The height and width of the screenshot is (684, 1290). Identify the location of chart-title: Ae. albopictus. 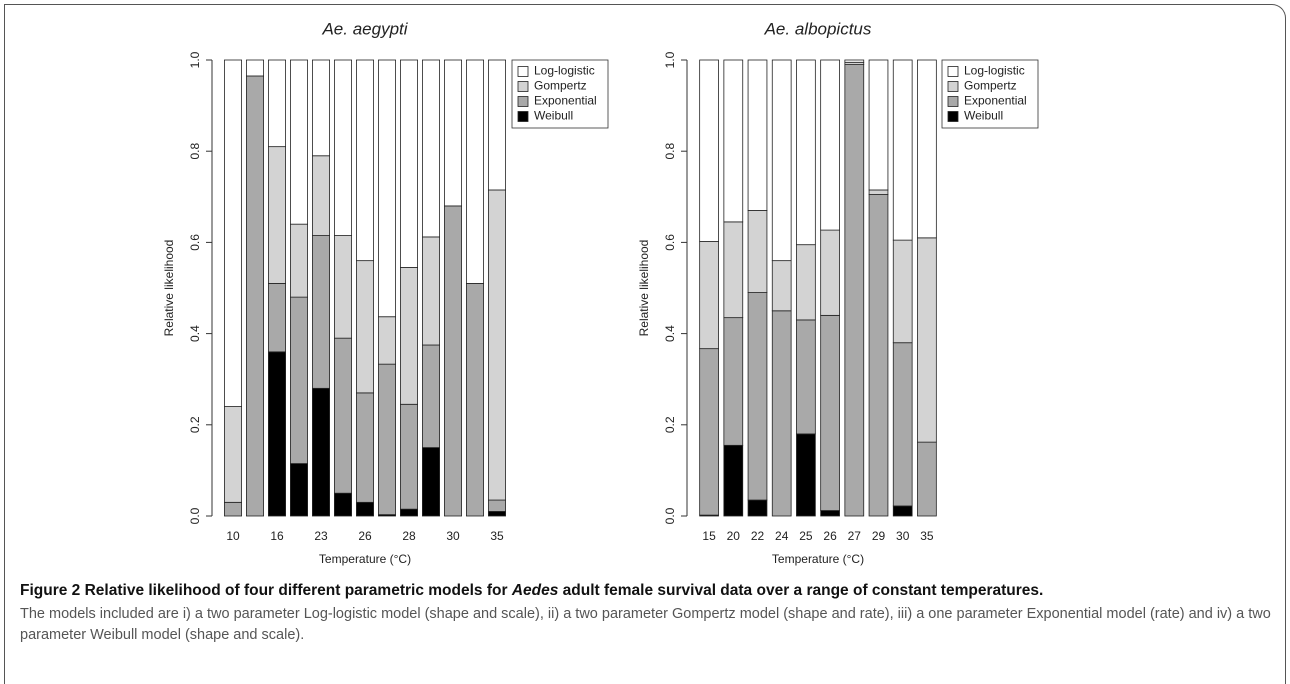
(818, 28).